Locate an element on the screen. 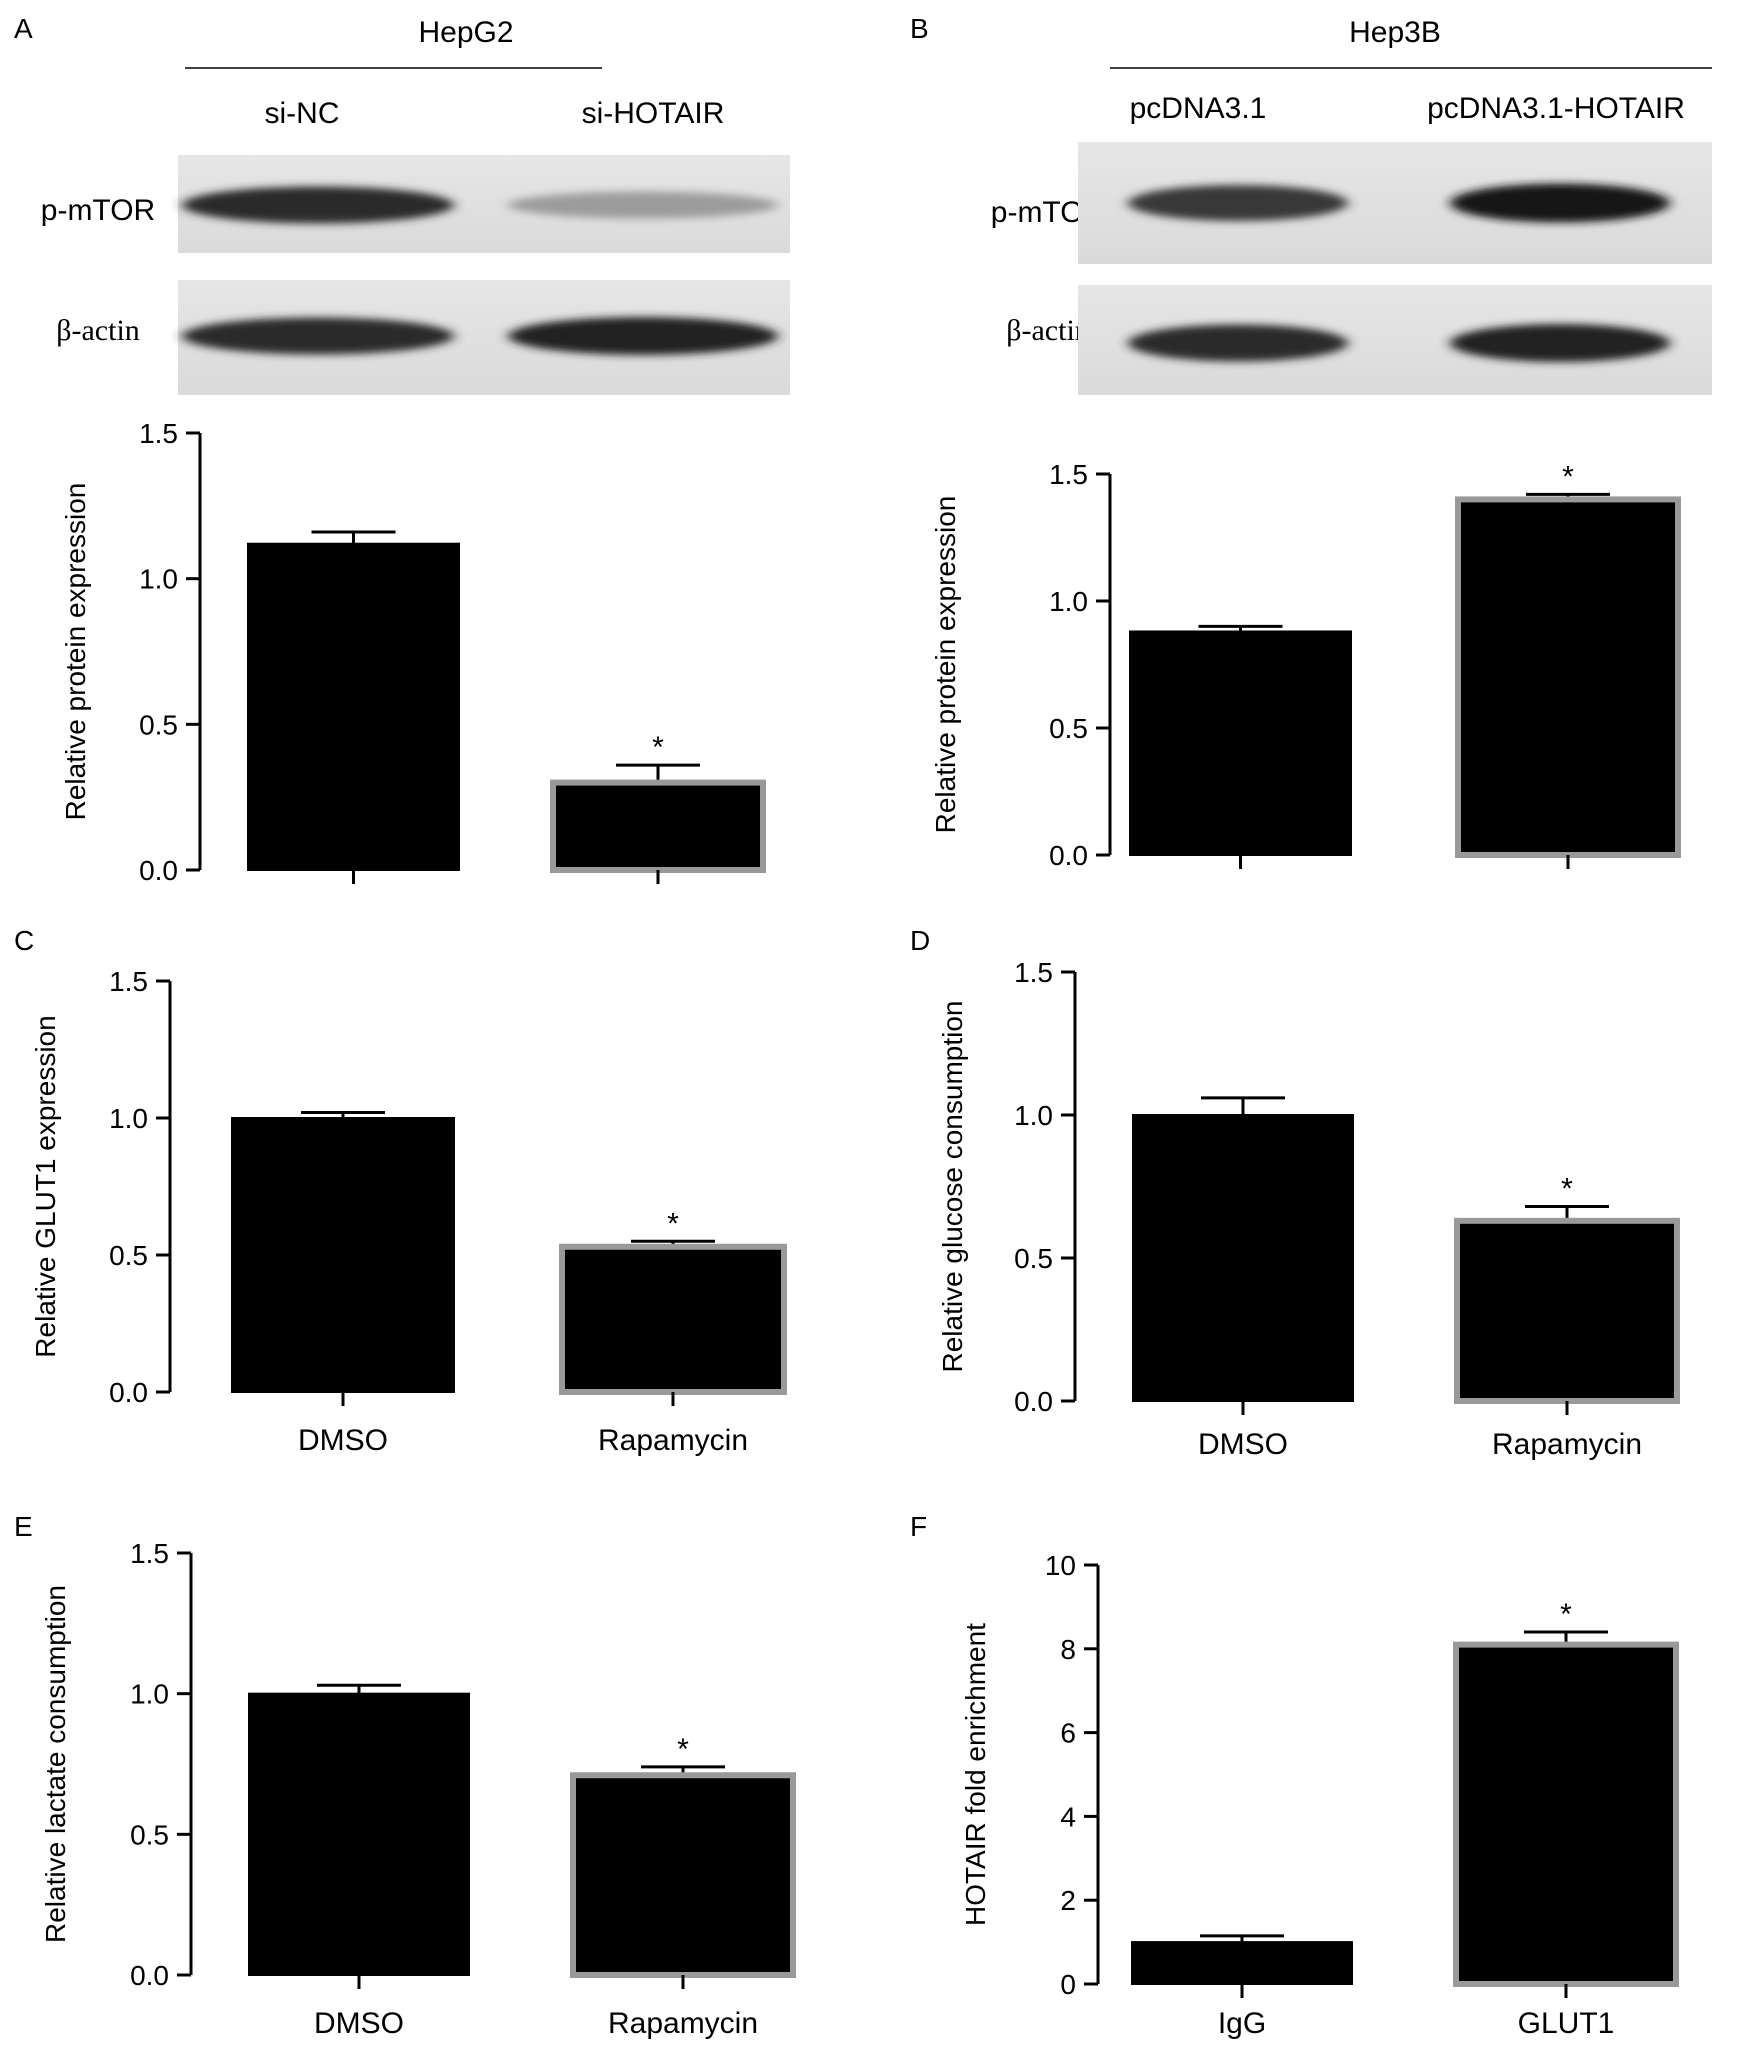  blot-cell-line-label: HepG2 is located at coordinates (465, 32).